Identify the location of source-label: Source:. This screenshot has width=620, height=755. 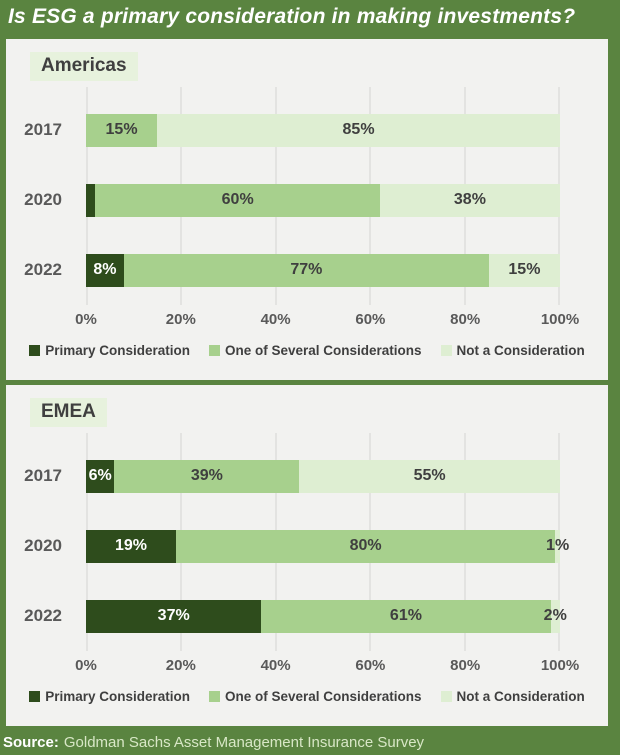
(31, 742).